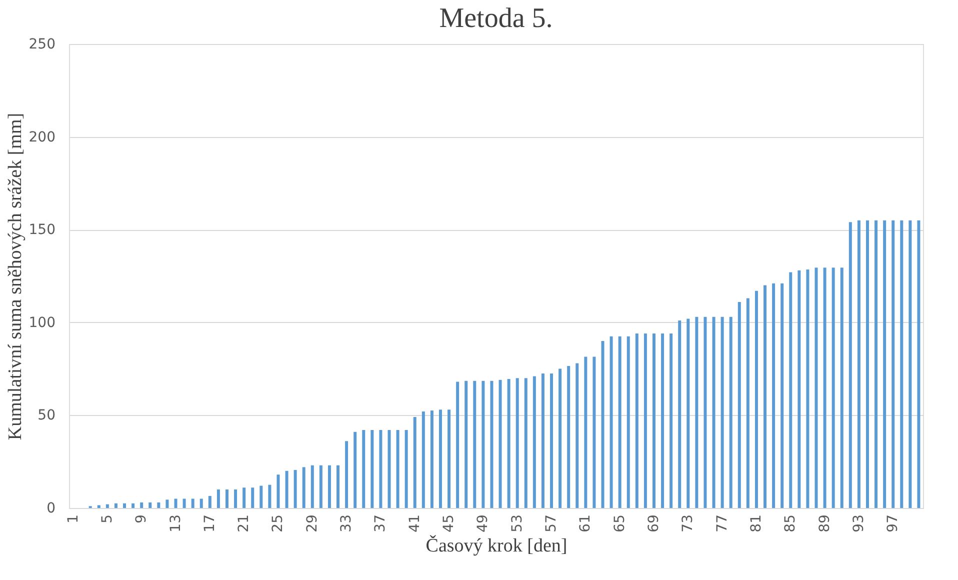 This screenshot has height=580, width=958. Describe the element at coordinates (42, 322) in the screenshot. I see `y-tick-label: 100` at that location.